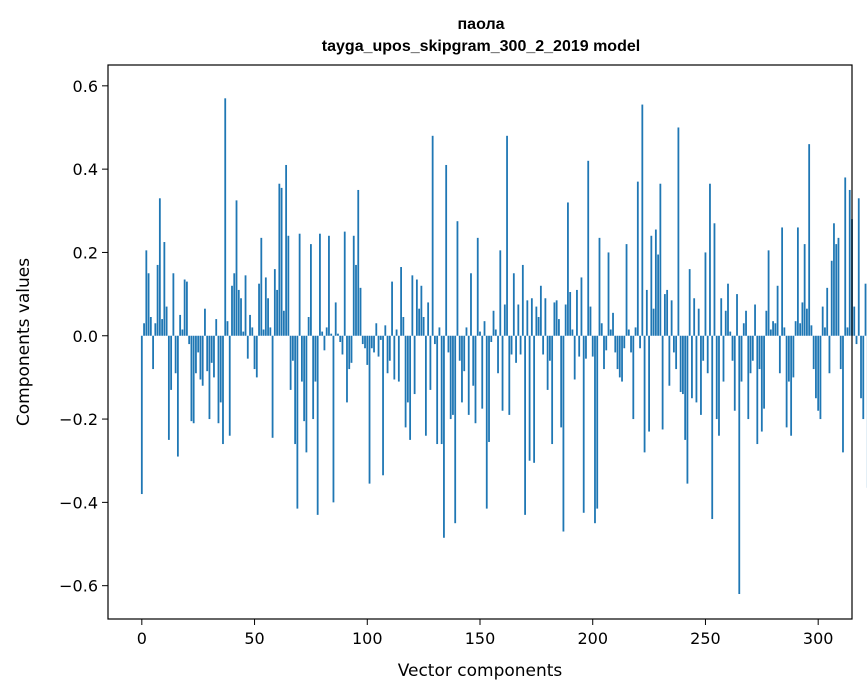 The image size is (867, 696). I want to click on x-tick-label-200: 200, so click(592, 638).